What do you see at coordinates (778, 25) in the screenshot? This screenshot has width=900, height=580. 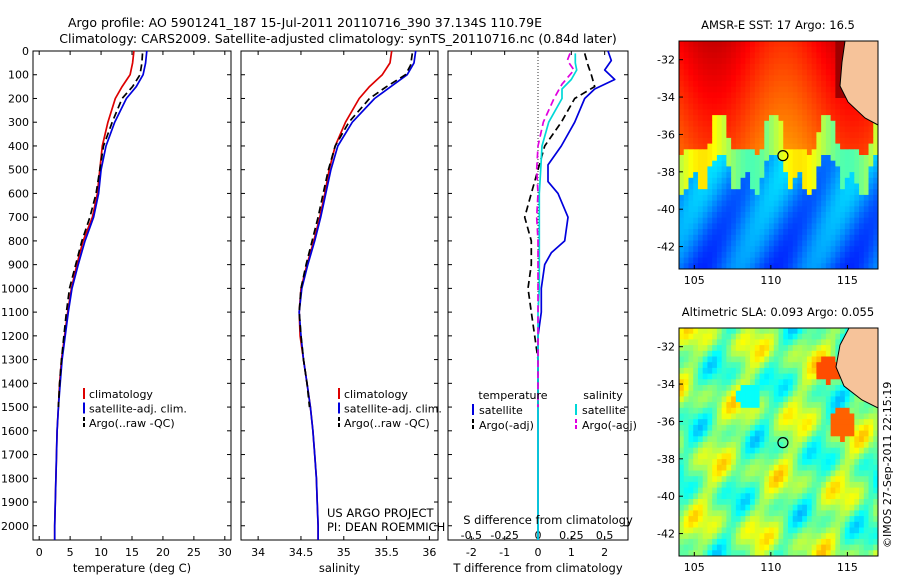 I see `sst-map-title: AMSR-E SST: 17 Argo: 16.5` at bounding box center [778, 25].